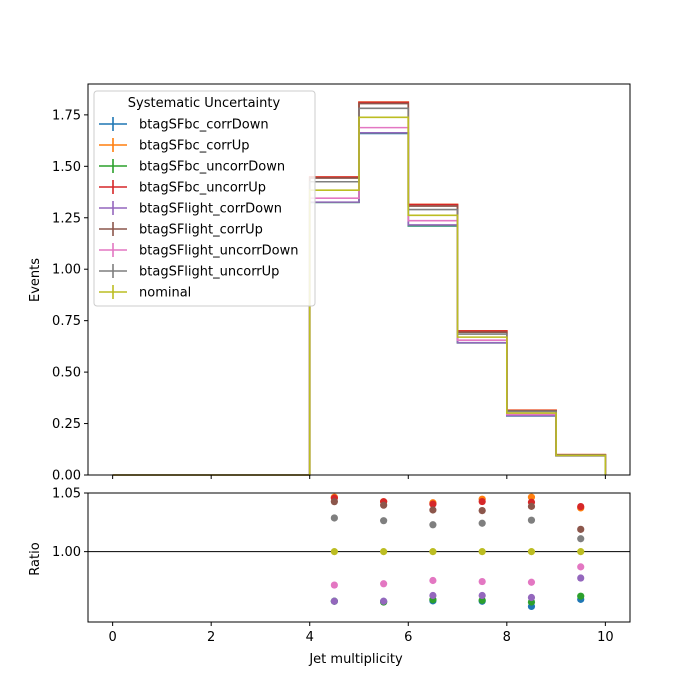 Image resolution: width=700 pixels, height=700 pixels. What do you see at coordinates (531, 497) in the screenshot?
I see `ratio-point-btagSFbc_corrUp` at bounding box center [531, 497].